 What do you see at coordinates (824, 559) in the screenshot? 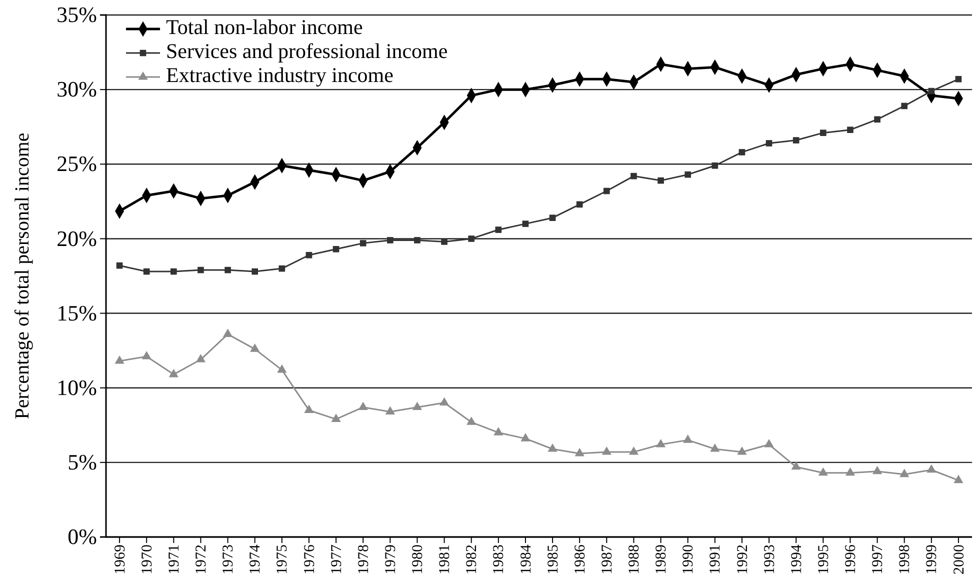
I see `x-tick-label: 1995` at bounding box center [824, 559].